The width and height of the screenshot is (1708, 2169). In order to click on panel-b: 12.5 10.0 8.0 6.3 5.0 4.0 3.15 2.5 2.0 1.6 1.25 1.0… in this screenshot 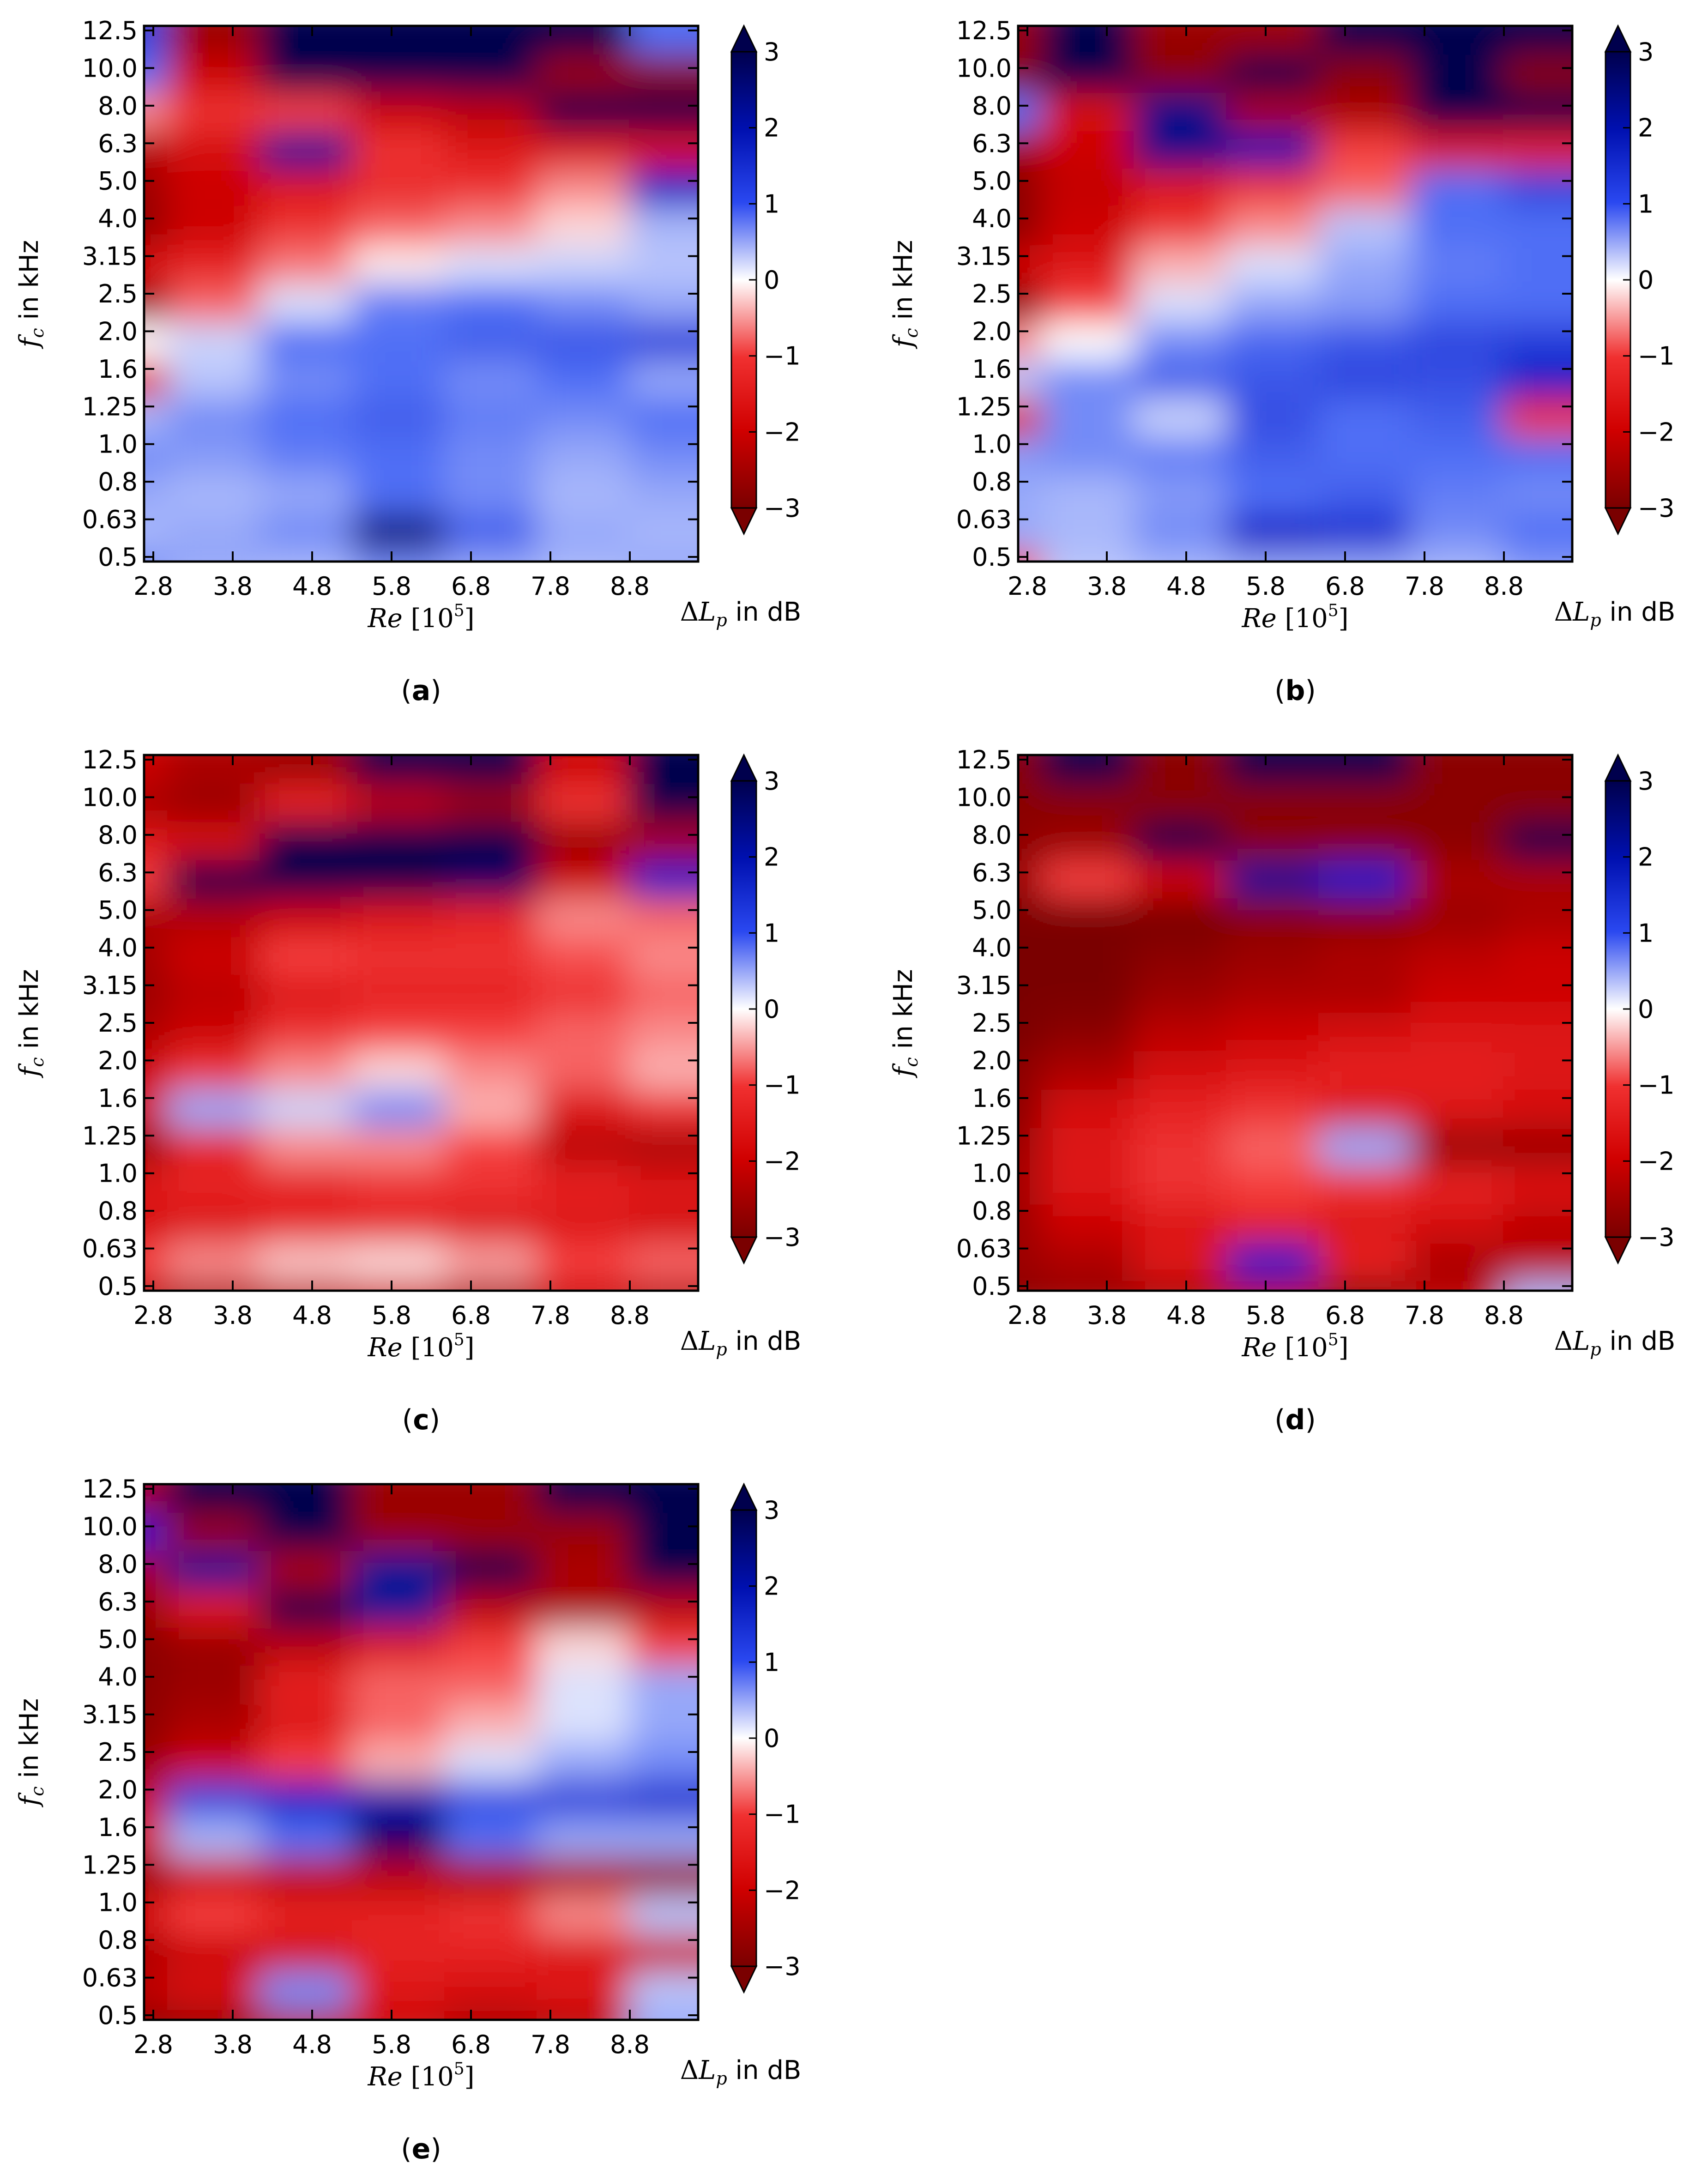, I will do `click(1282, 361)`.